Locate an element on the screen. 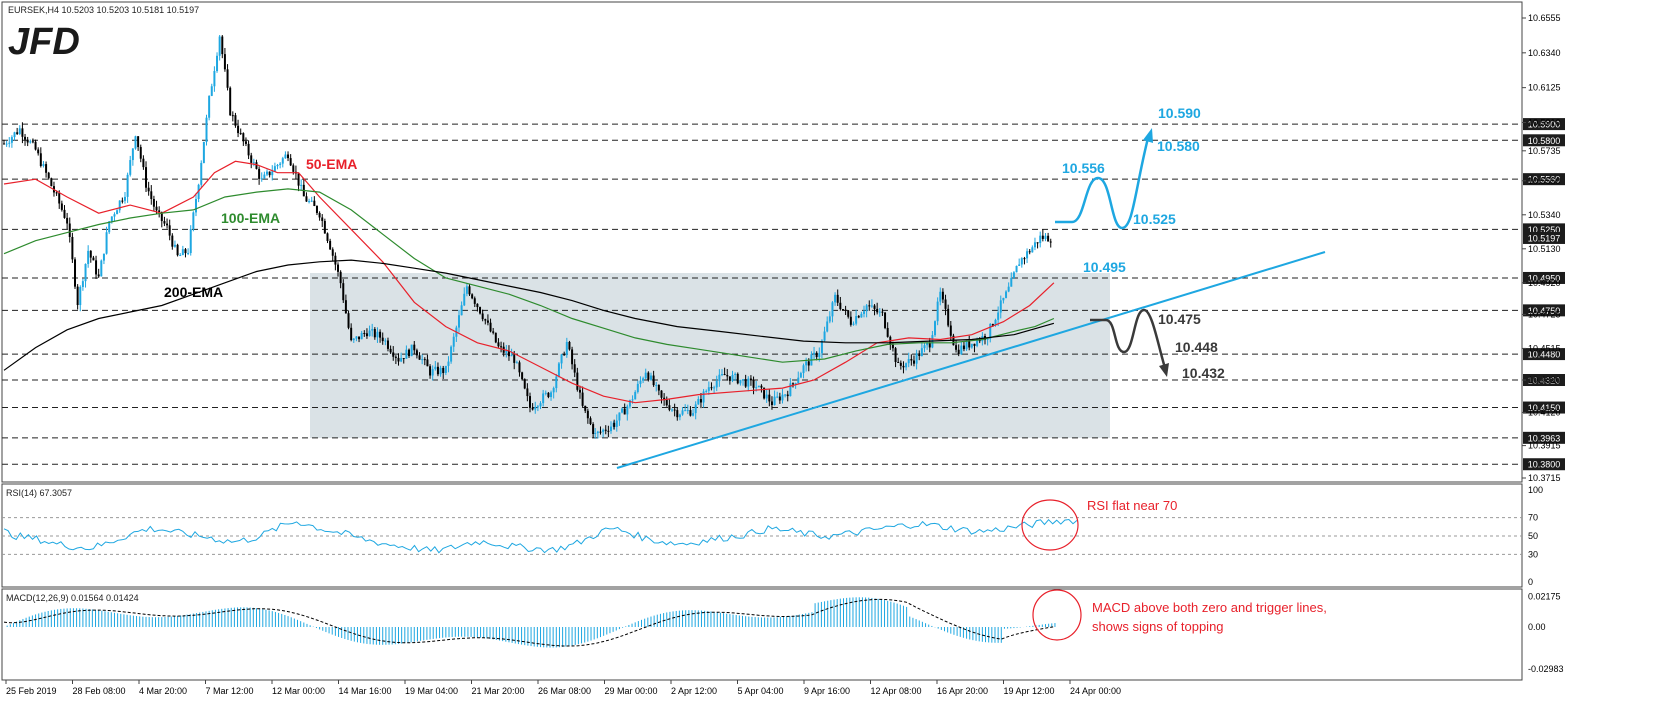 The width and height of the screenshot is (1655, 705). price-tick-label: 10.6555 is located at coordinates (1544, 18).